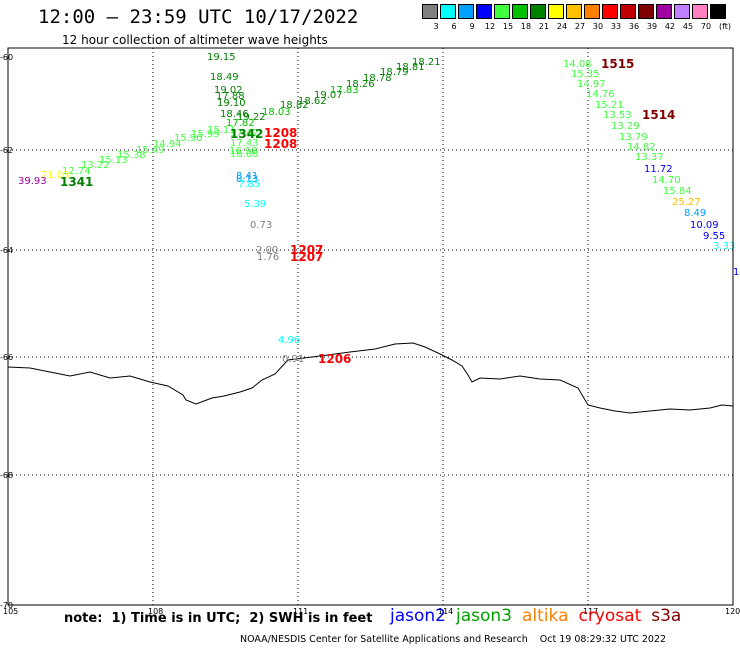  Describe the element at coordinates (394, 72) in the screenshot. I see `swh-value: 18.79` at that location.